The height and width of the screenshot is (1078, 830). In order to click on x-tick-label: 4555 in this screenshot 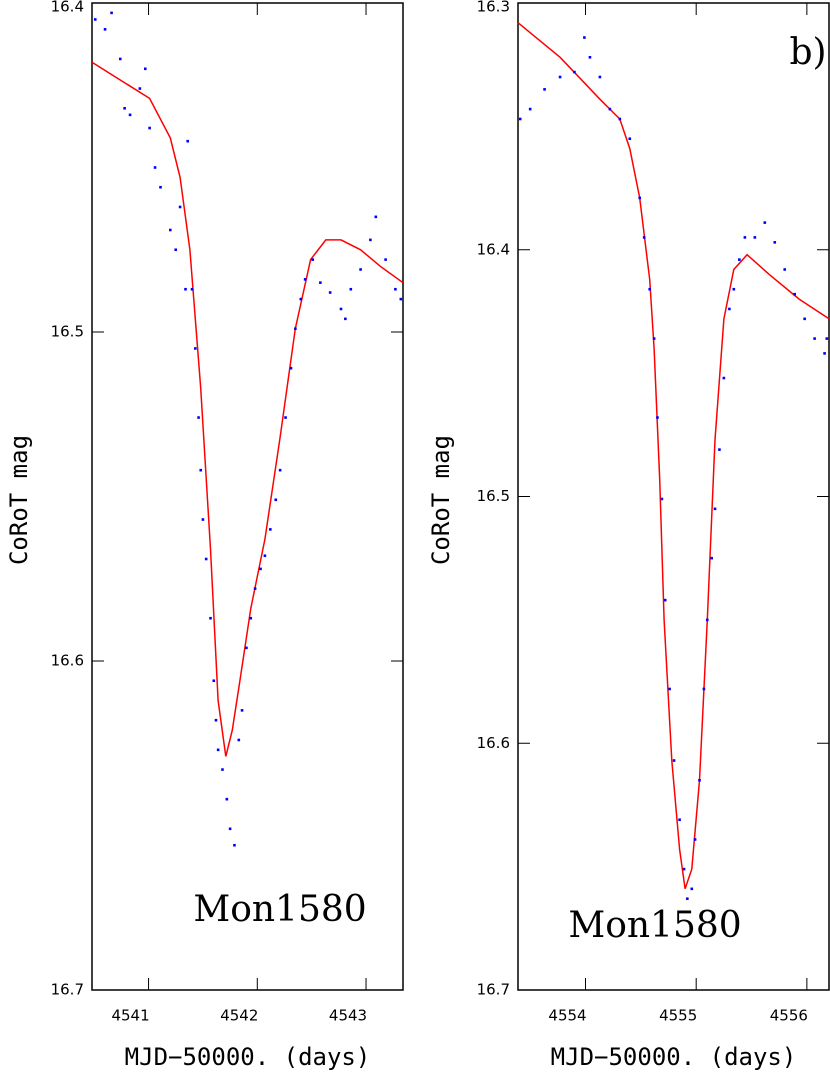, I will do `click(678, 1016)`.